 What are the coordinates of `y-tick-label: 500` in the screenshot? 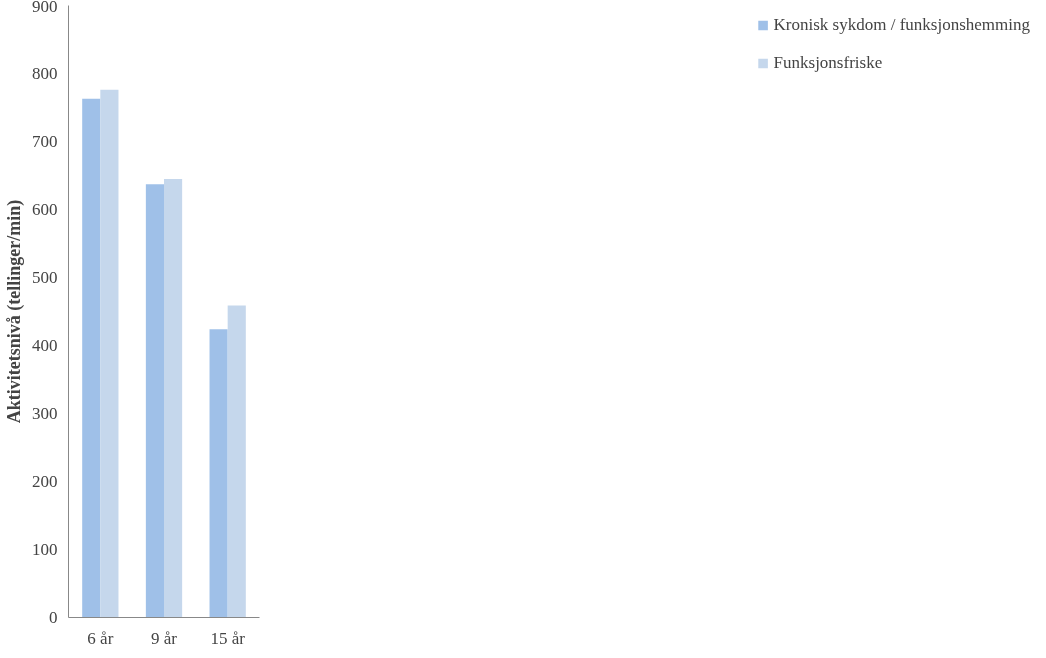 It's located at (45, 277).